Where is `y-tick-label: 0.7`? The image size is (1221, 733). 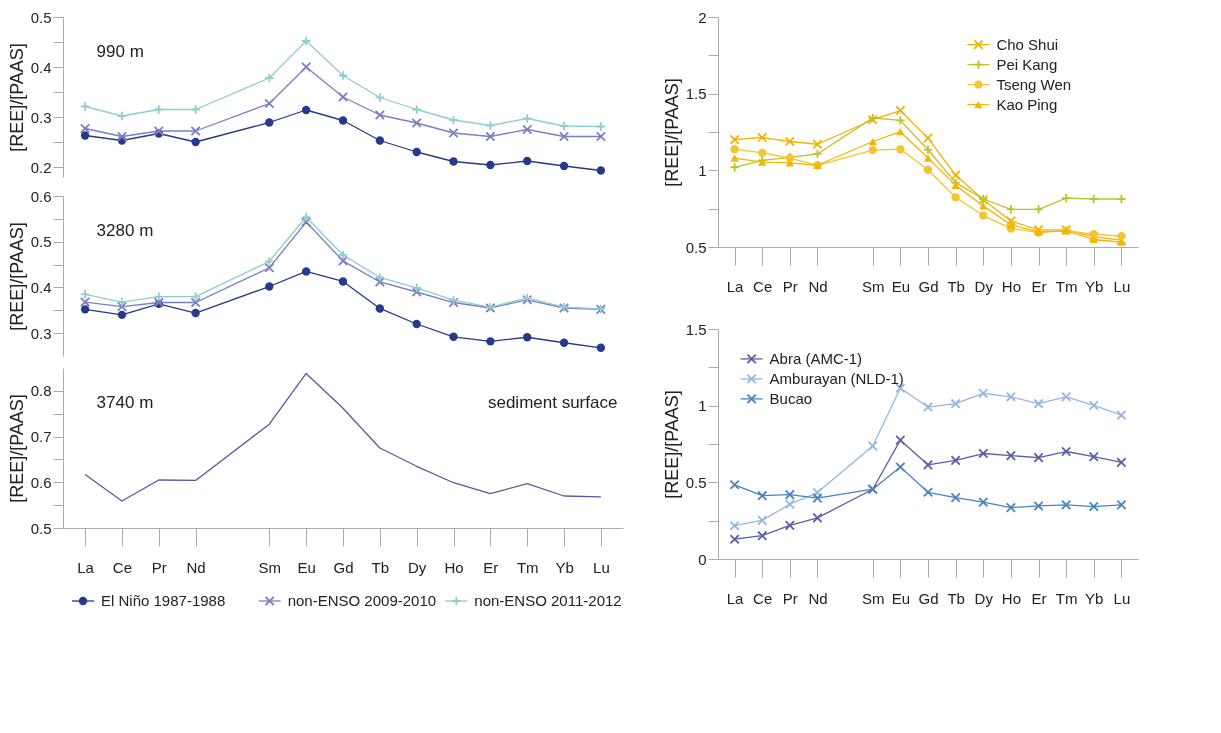
y-tick-label: 0.7 is located at coordinates (41, 437).